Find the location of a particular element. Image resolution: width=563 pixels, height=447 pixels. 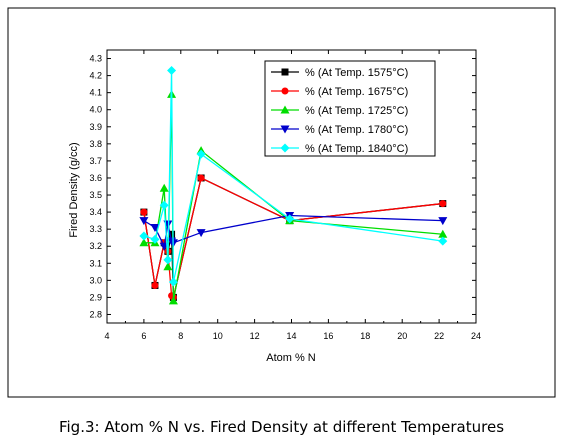

y-tick-label: 3.1 is located at coordinates (95, 263).